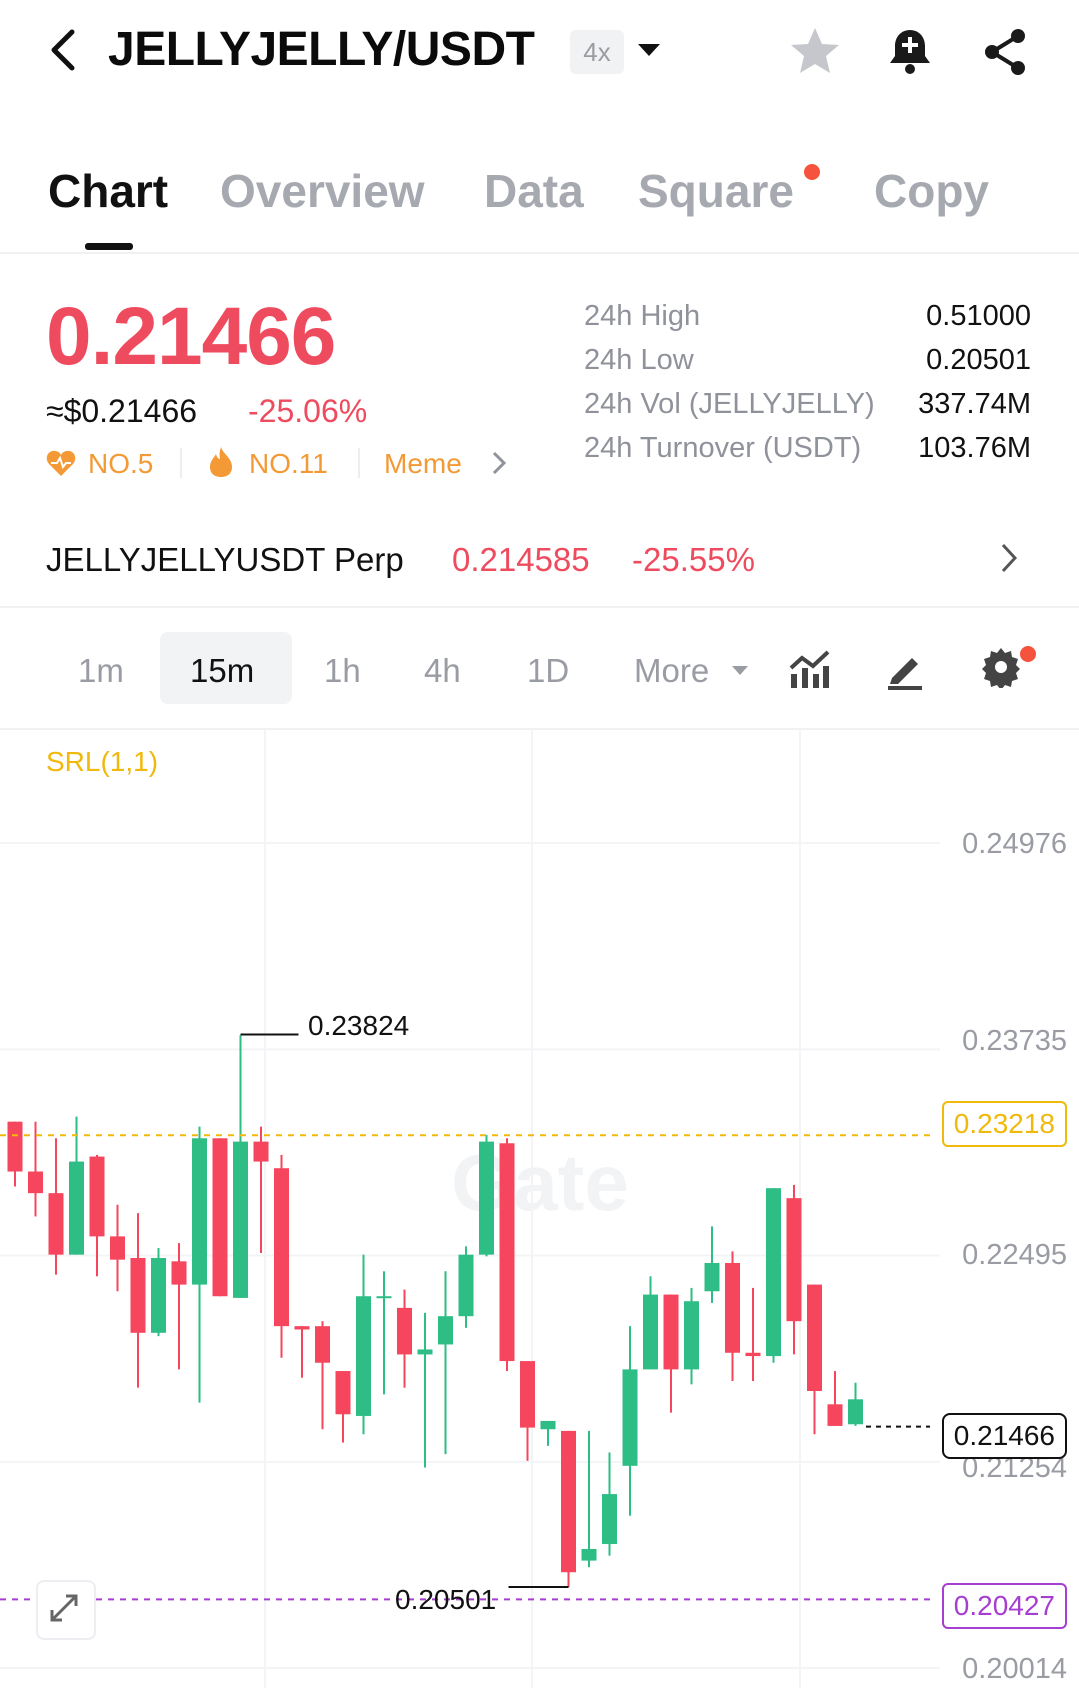 Image resolution: width=1079 pixels, height=1688 pixels. I want to click on tab-copy: Copy, so click(931, 191).